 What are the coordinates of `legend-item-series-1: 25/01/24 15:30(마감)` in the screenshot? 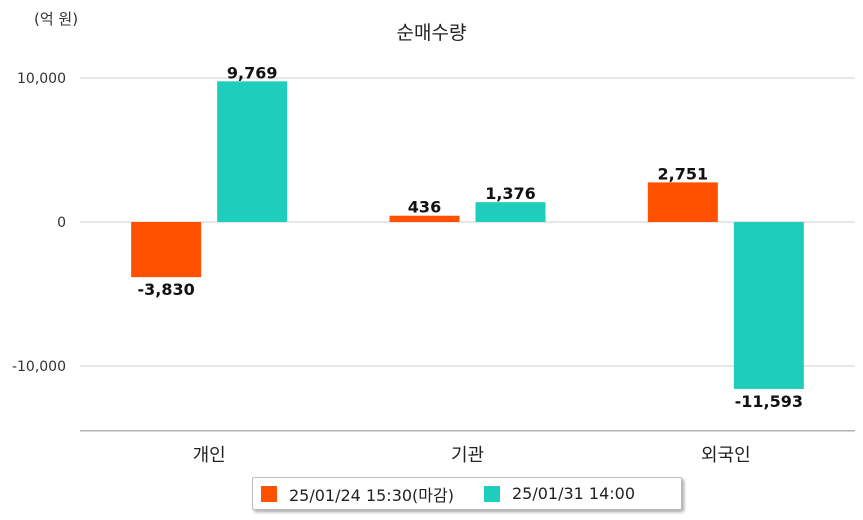 It's located at (357, 494).